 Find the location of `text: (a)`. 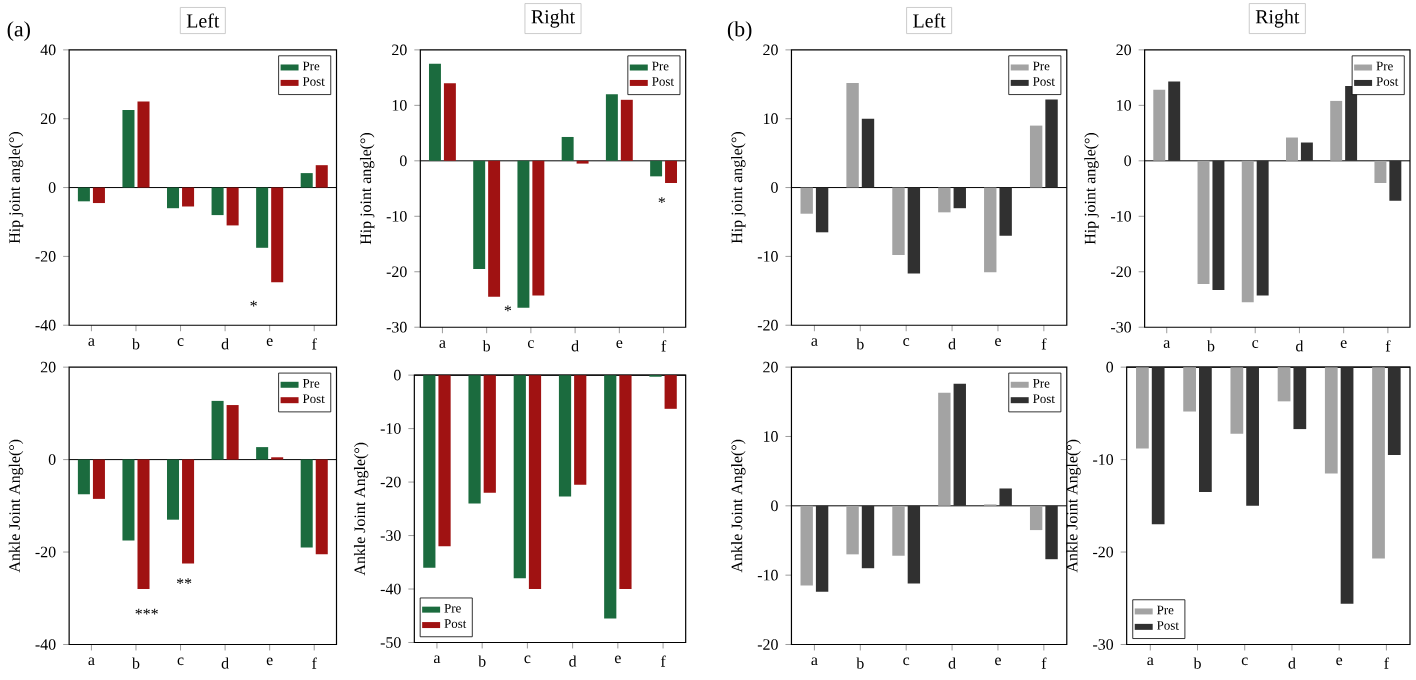

text: (a) is located at coordinates (18, 30).